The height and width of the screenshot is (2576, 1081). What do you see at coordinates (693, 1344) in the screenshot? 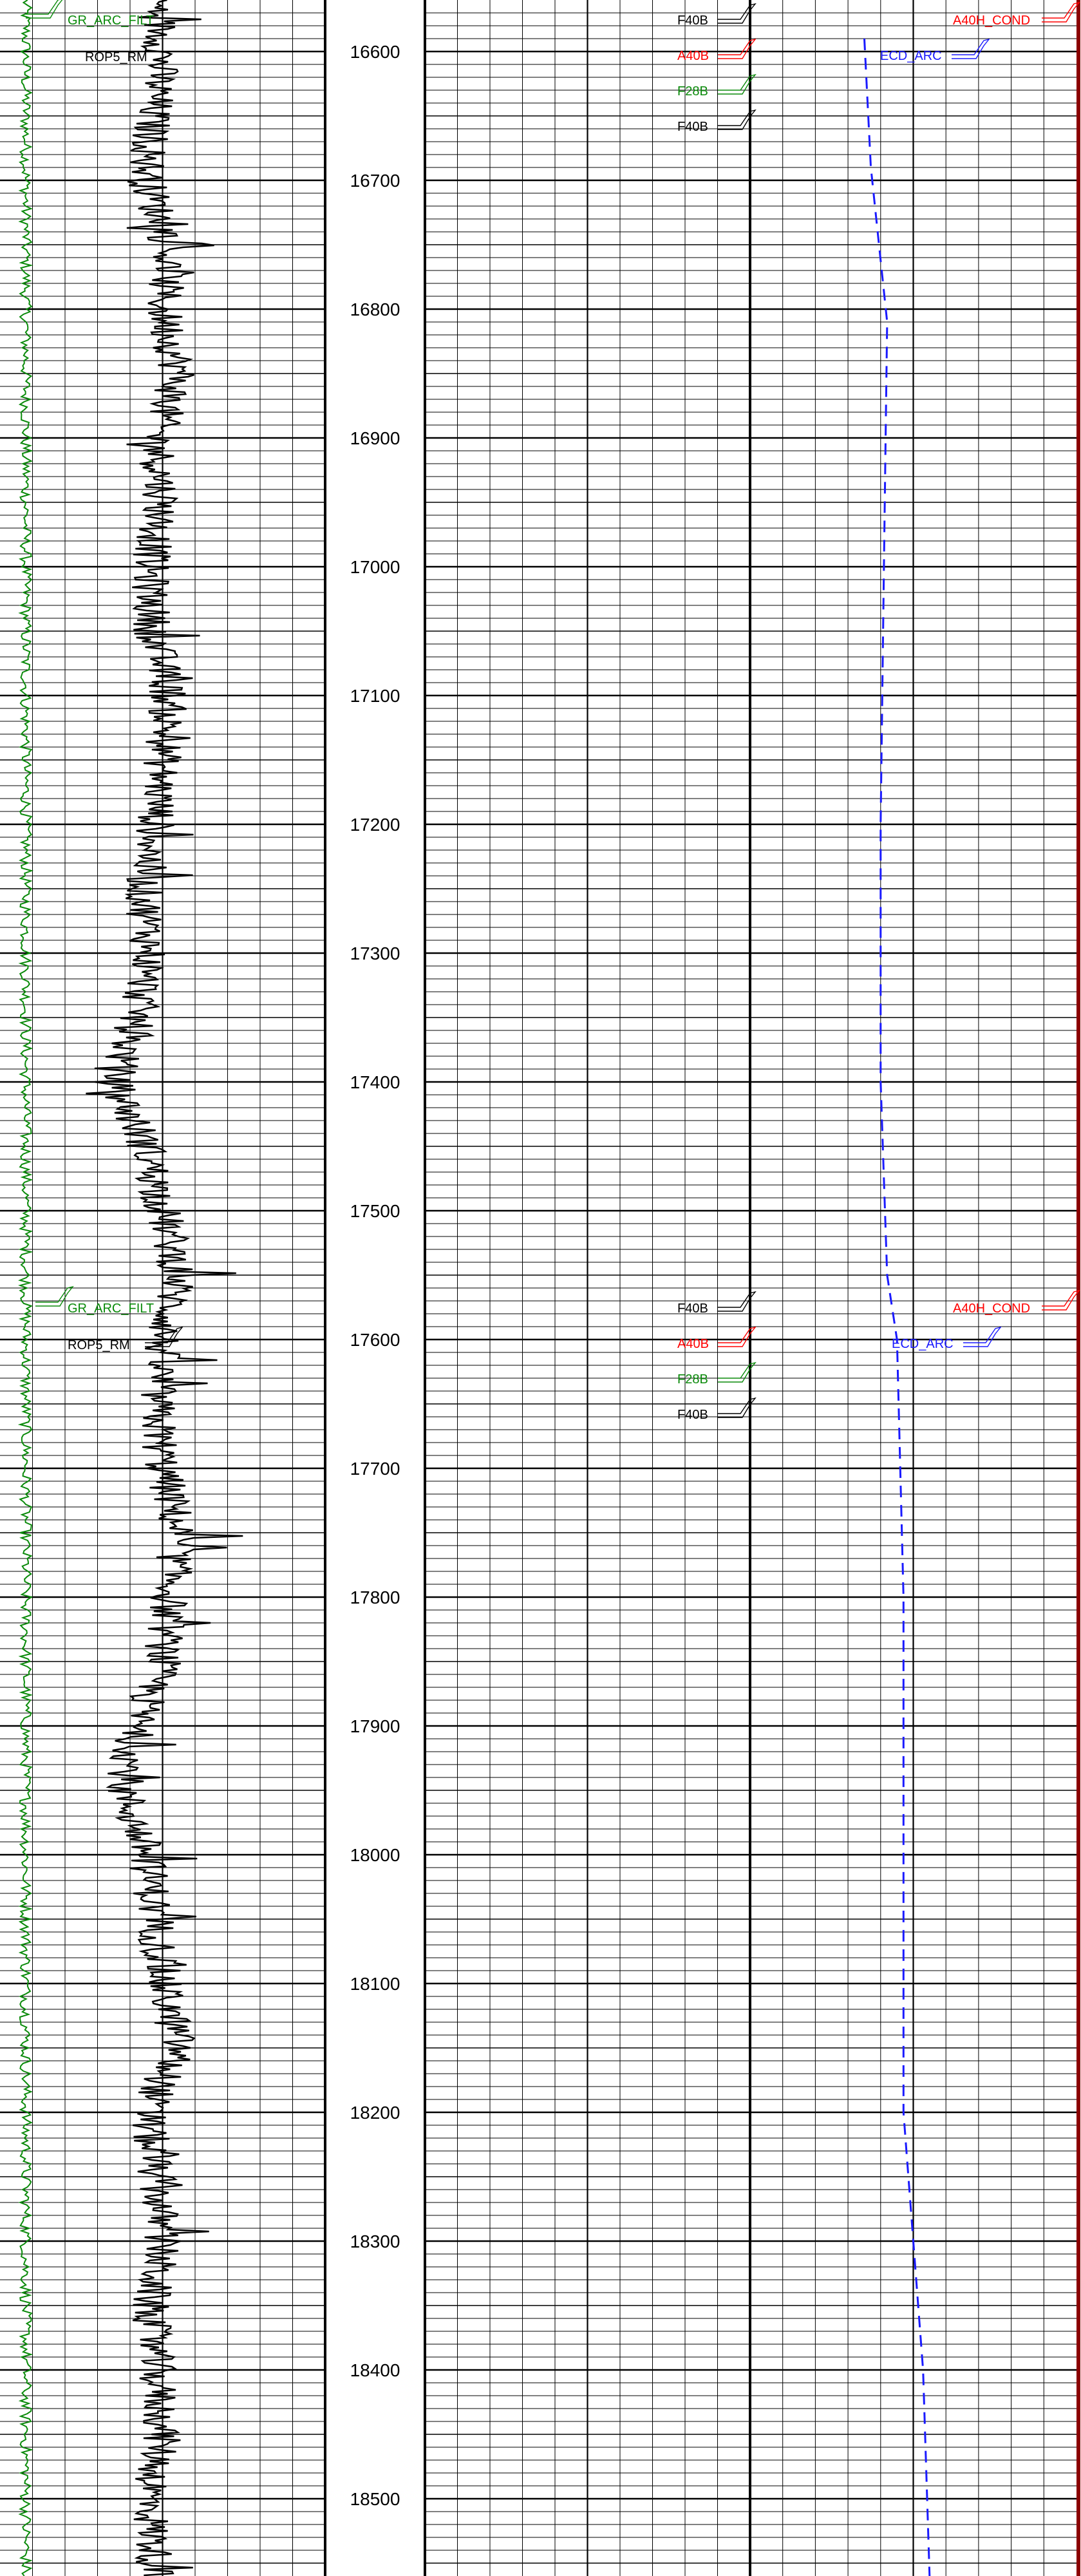
I see `a40b-label-2: A40B` at bounding box center [693, 1344].